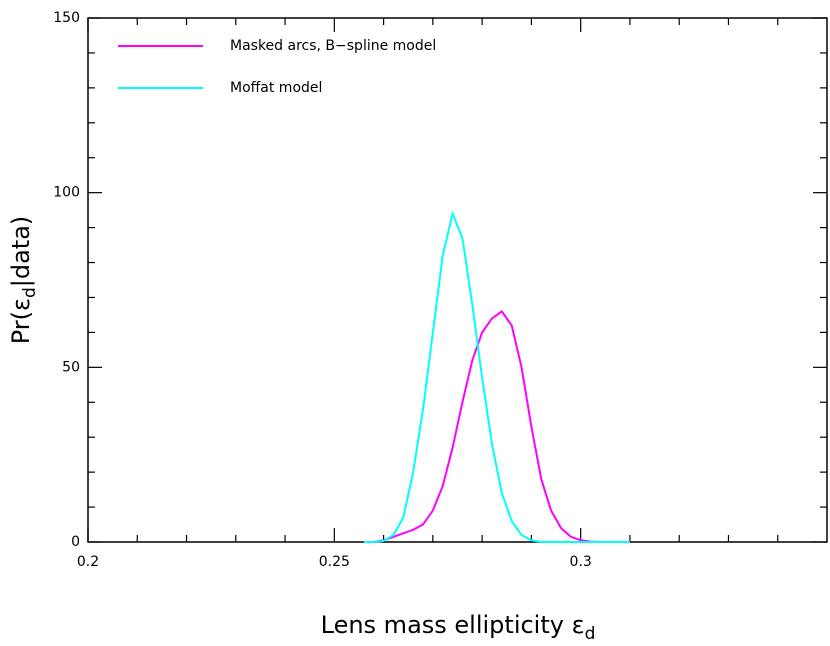 The width and height of the screenshot is (830, 646). What do you see at coordinates (30, 292) in the screenshot?
I see `y-label-sub: d` at bounding box center [30, 292].